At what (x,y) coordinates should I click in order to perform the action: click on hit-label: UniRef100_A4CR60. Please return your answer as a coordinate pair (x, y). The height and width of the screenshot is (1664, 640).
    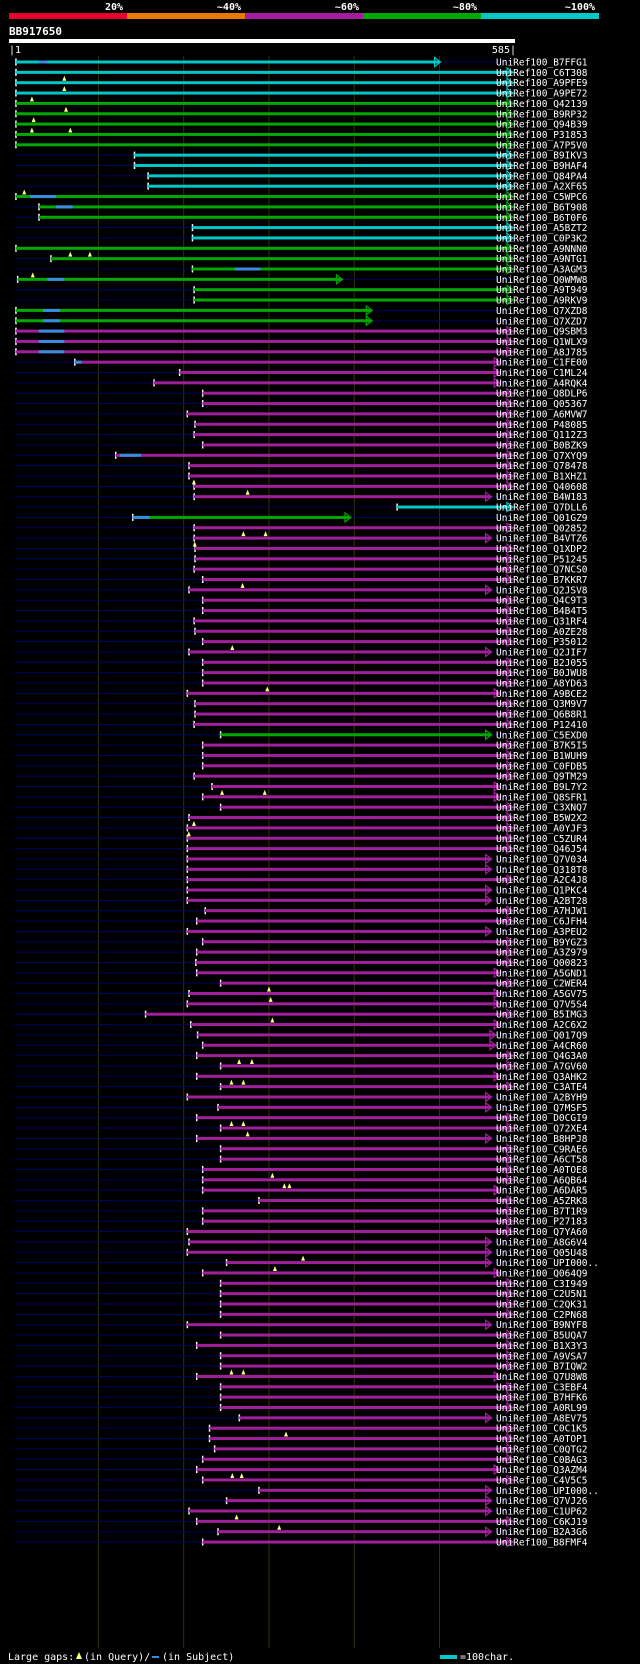
    Looking at the image, I should click on (542, 1046).